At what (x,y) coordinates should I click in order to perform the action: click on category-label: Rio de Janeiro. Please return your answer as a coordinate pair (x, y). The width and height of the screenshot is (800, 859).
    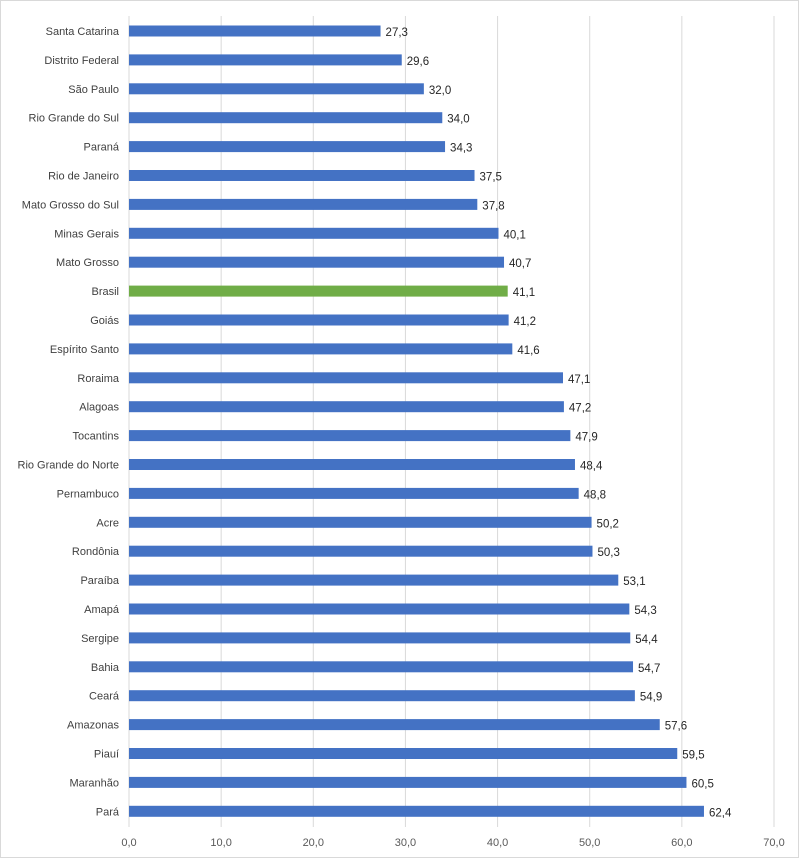
    Looking at the image, I should click on (83, 177).